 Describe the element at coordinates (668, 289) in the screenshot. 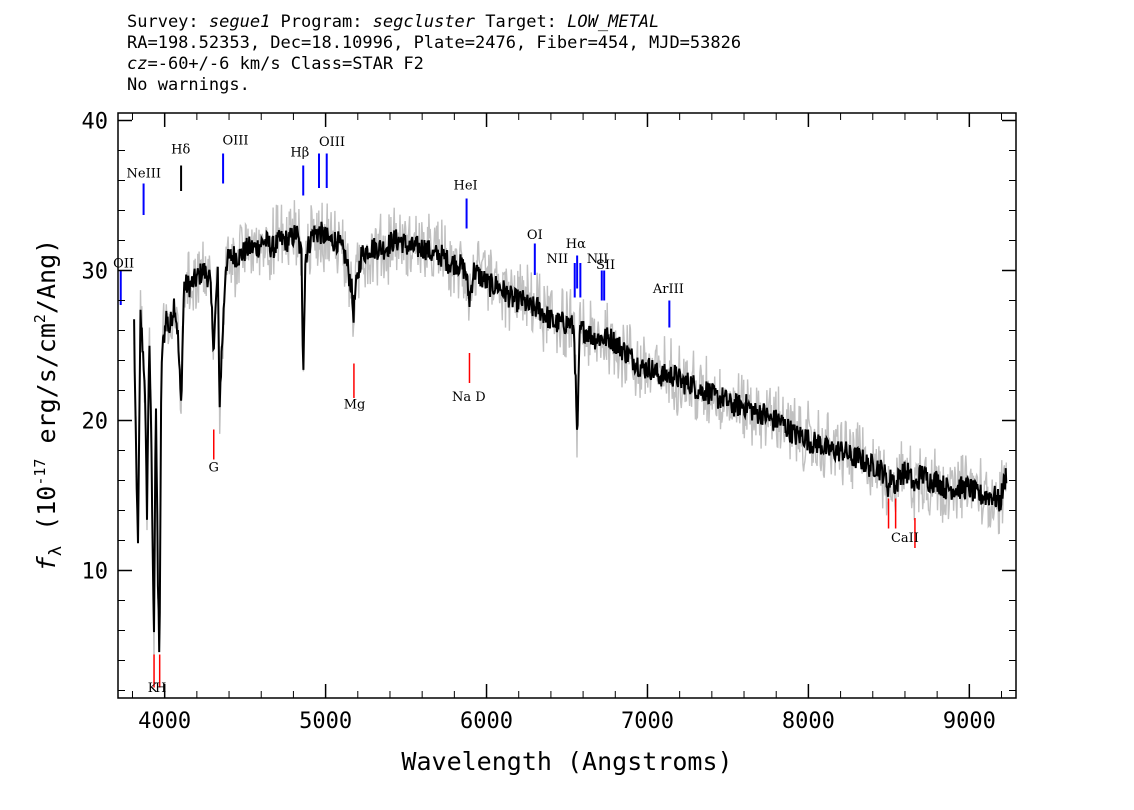

I see `spectral-line-label: ArIII` at that location.